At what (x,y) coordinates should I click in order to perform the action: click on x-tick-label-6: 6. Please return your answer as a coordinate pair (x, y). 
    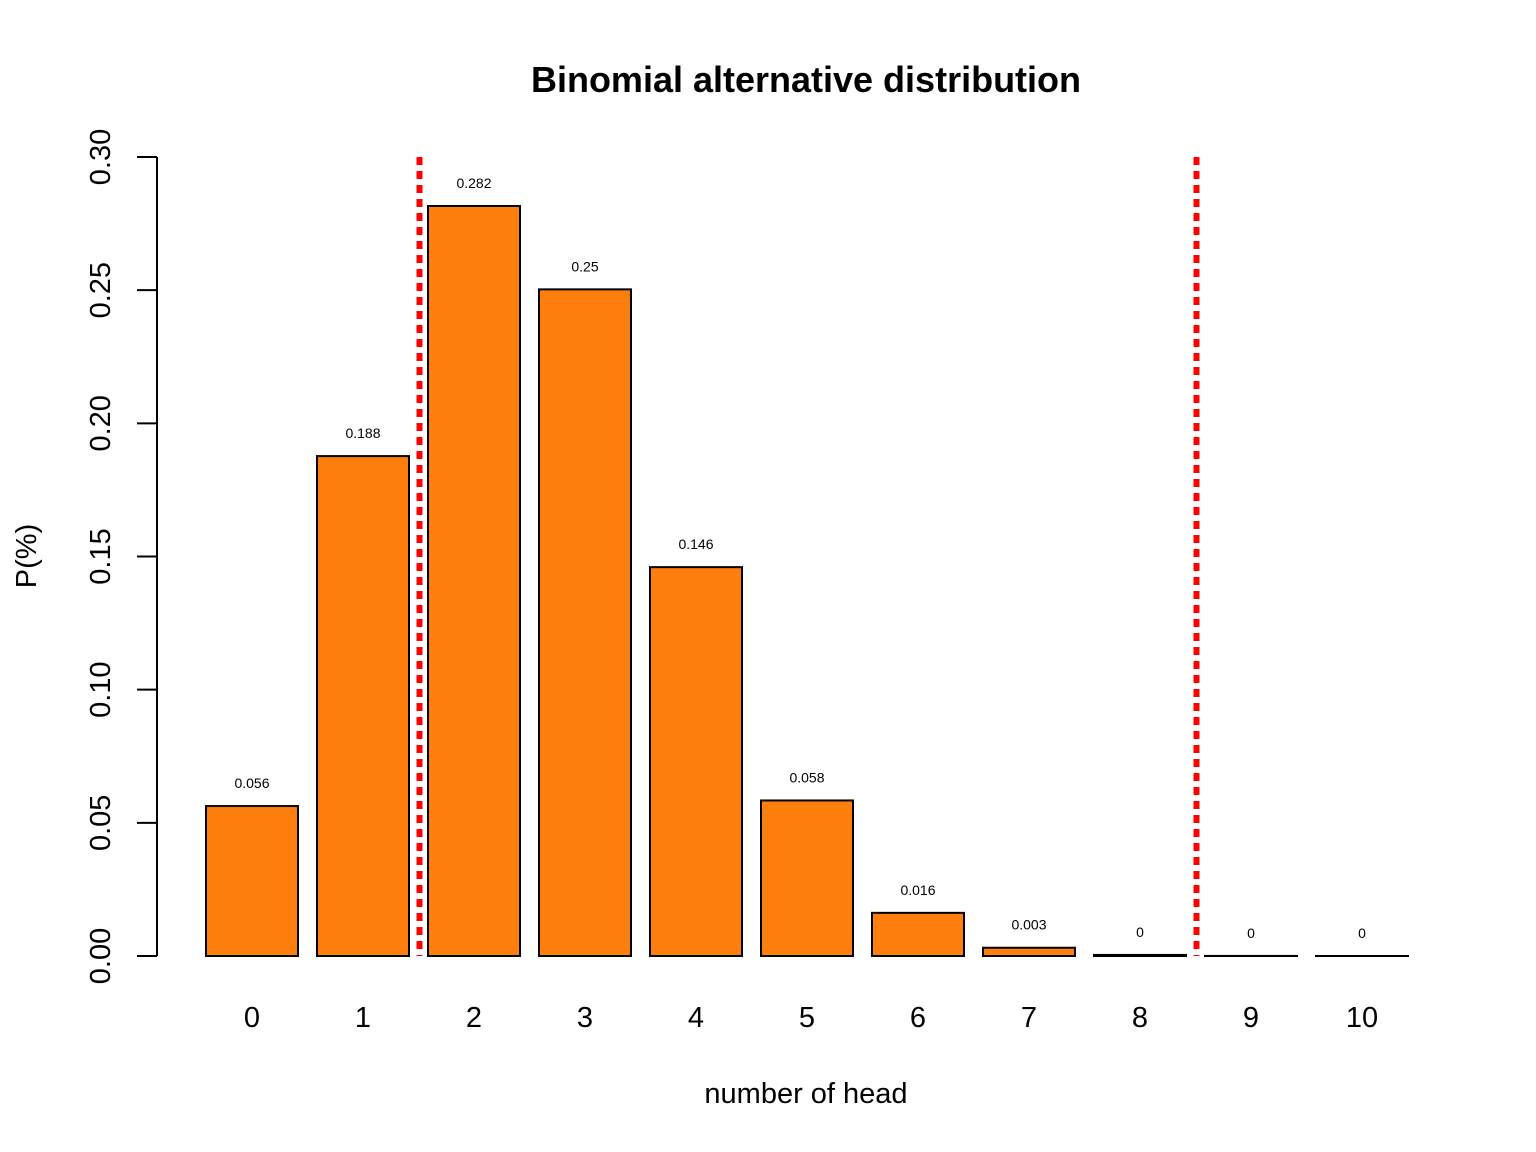
    Looking at the image, I should click on (918, 1018).